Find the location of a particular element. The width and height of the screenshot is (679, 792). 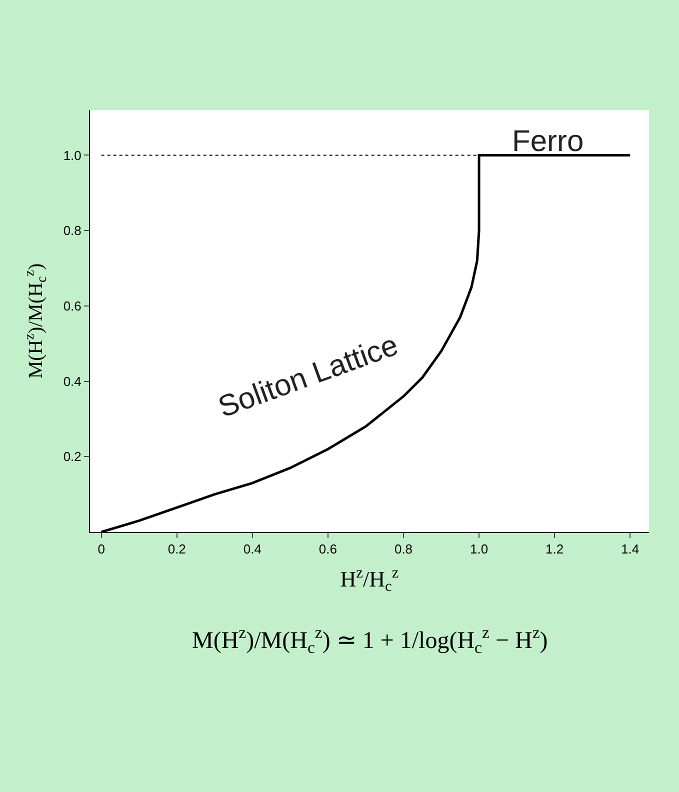

annotation: Ferro is located at coordinates (548, 141).